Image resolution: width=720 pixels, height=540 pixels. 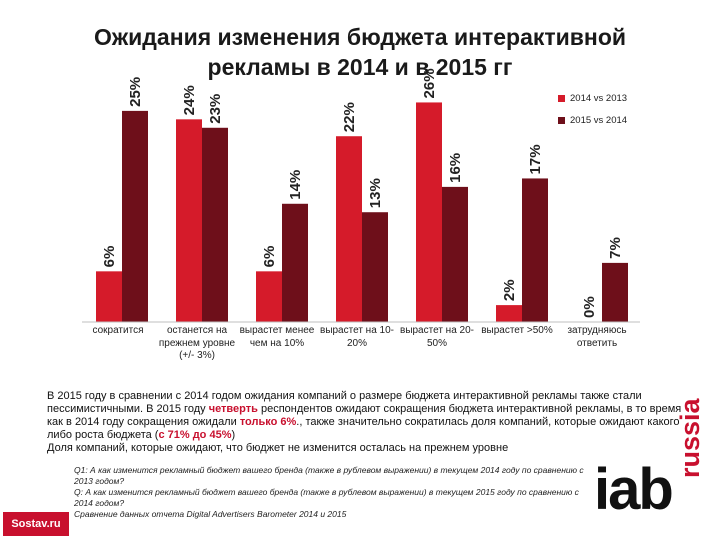 What do you see at coordinates (233, 409) in the screenshot?
I see `summary-highlight: четверть` at bounding box center [233, 409].